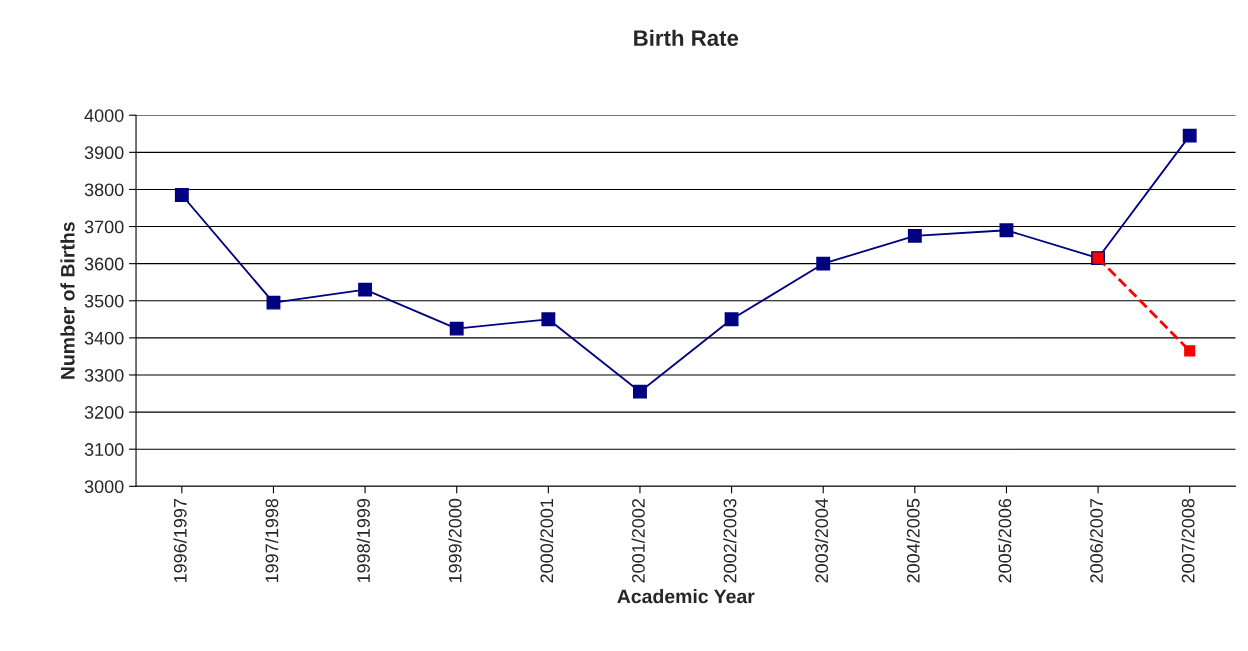  Describe the element at coordinates (1005, 540) in the screenshot. I see `x-tick-label: 2005/2006` at that location.